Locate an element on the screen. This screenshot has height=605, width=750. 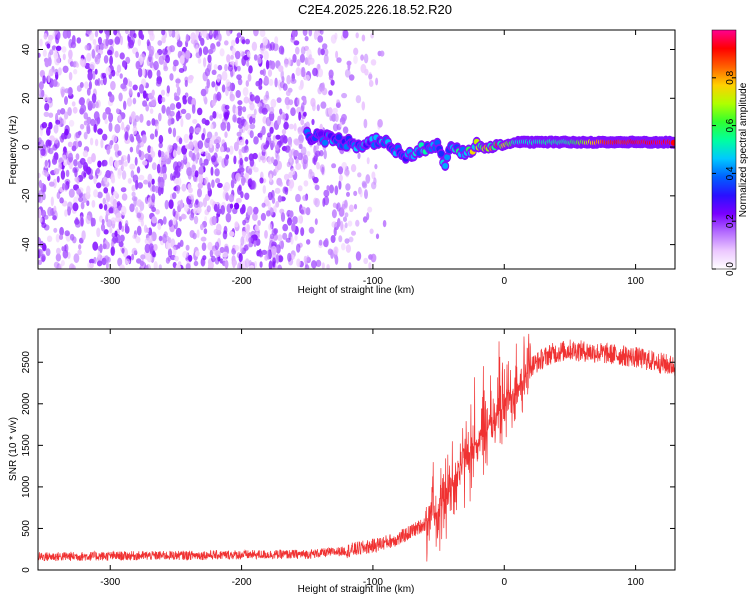
x-tick-label: 0 is located at coordinates (504, 281).